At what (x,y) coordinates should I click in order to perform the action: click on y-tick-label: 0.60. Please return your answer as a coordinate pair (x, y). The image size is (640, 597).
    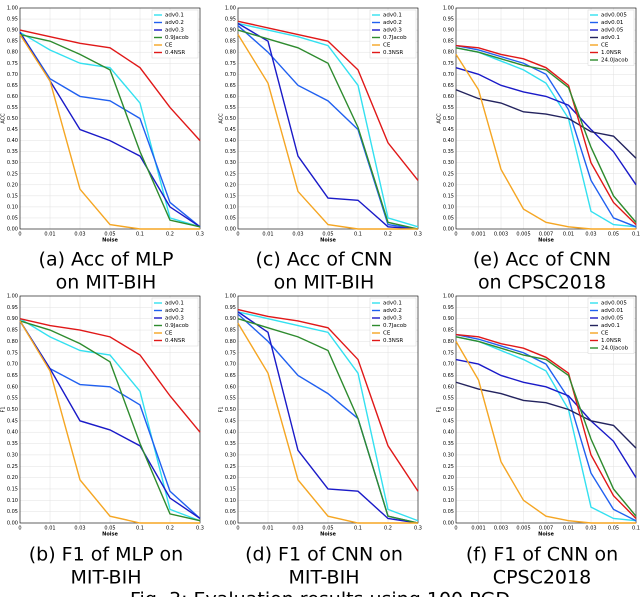
    Looking at the image, I should click on (448, 97).